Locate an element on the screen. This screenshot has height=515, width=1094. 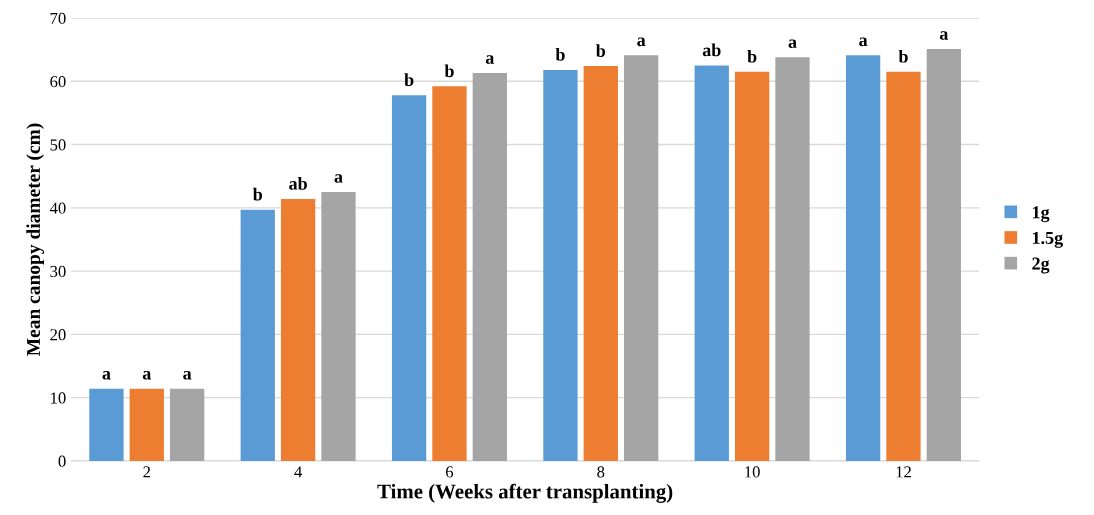
y-tick-label: 10 is located at coordinates (58, 398).